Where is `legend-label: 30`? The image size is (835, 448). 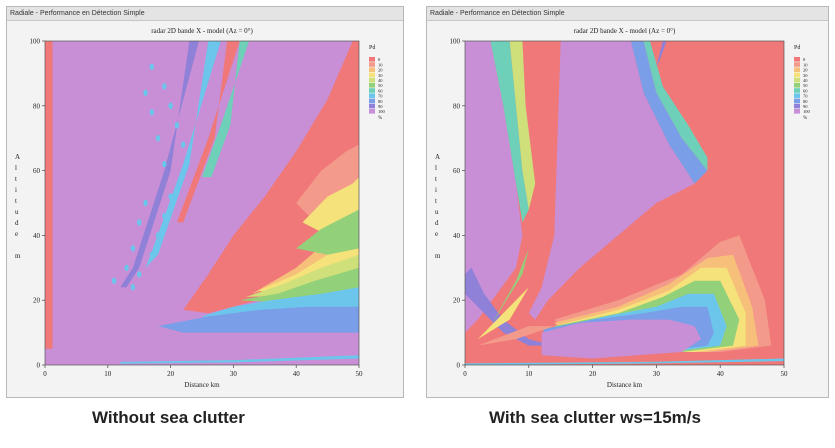 legend-label: 30 is located at coordinates (380, 75).